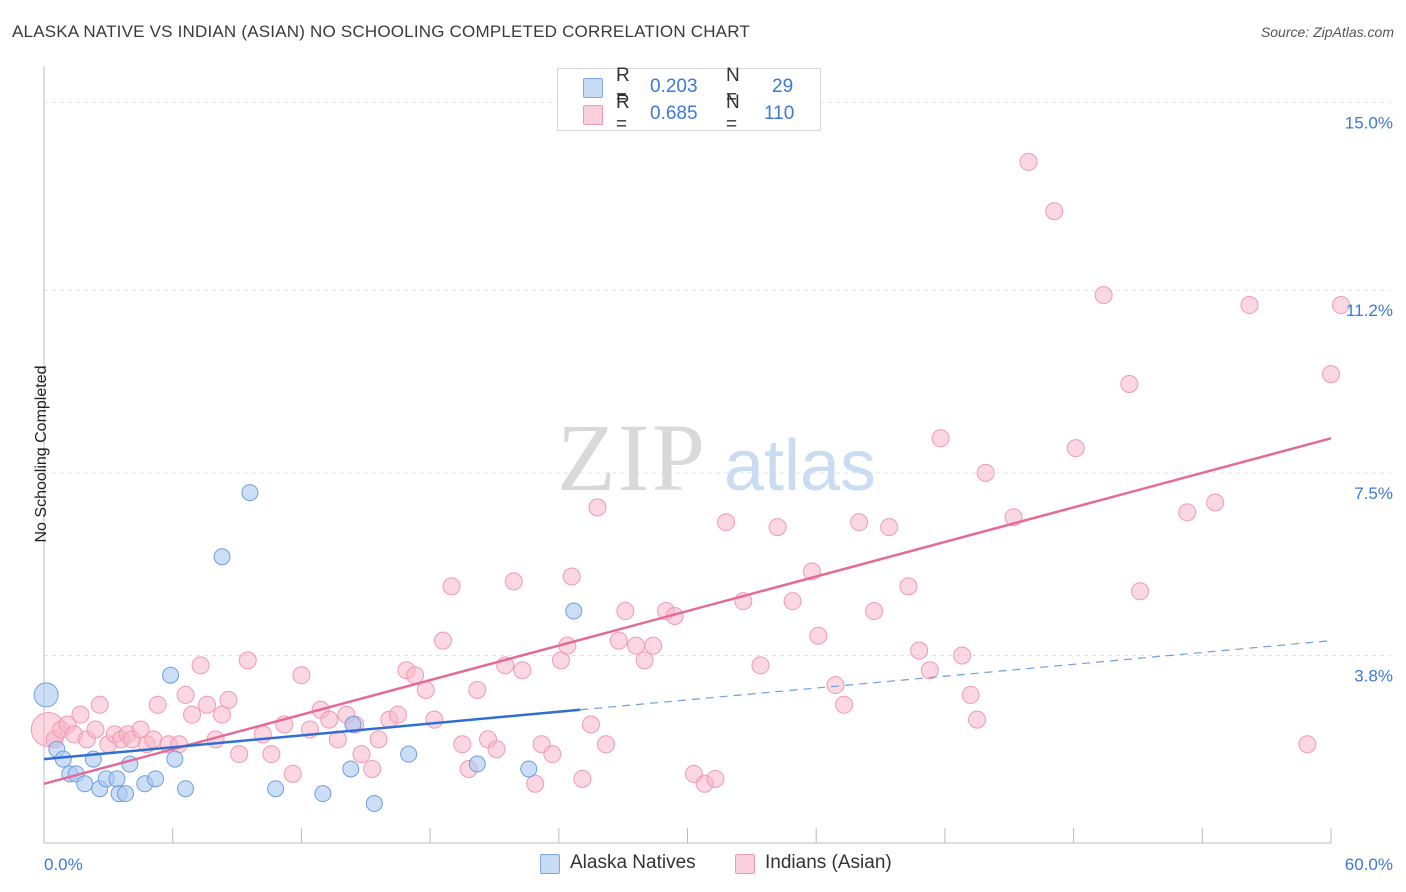 The width and height of the screenshot is (1406, 892). I want to click on legend-swatch-alaska-natives, so click(550, 864).